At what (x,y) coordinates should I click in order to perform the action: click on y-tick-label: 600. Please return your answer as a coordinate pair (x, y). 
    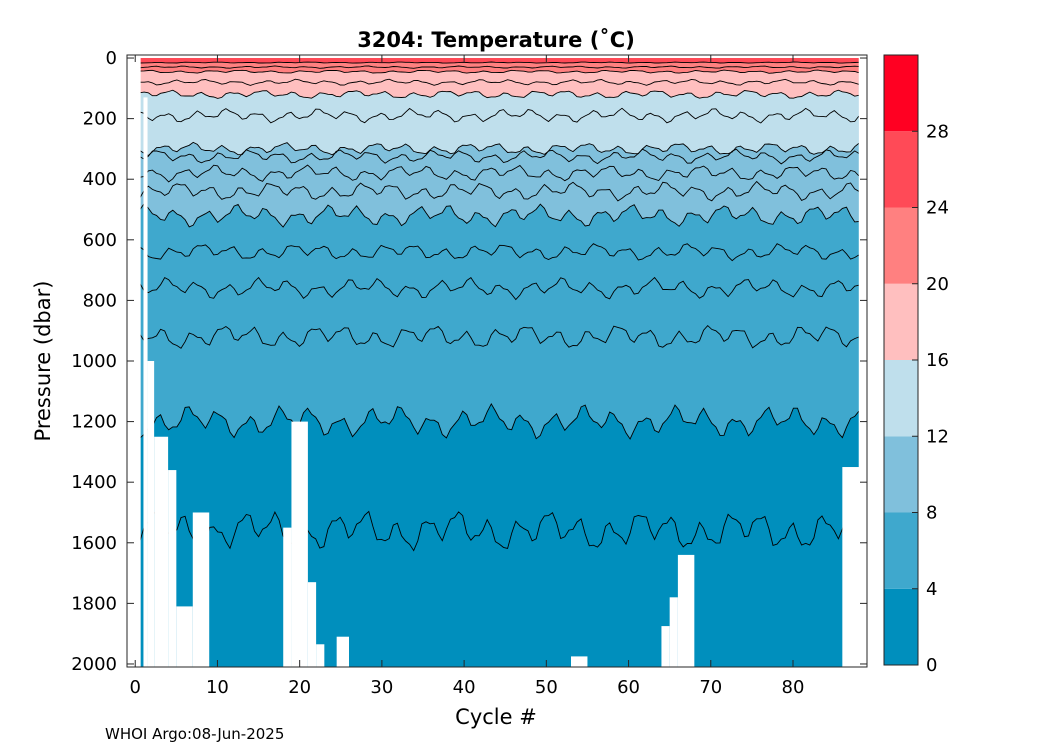
    Looking at the image, I should click on (100, 240).